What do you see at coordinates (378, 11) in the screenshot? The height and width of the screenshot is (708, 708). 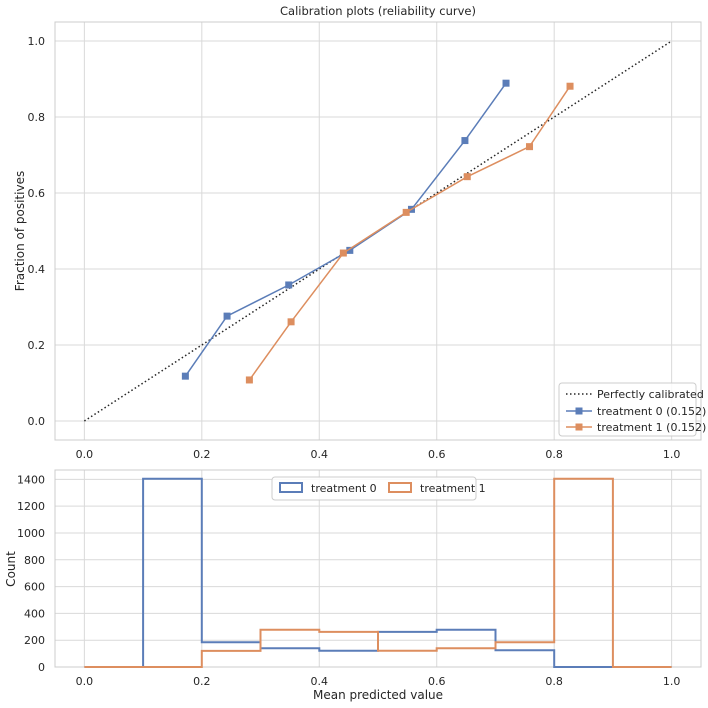 I see `calibration-title: Calibration plots (reliability curve)` at bounding box center [378, 11].